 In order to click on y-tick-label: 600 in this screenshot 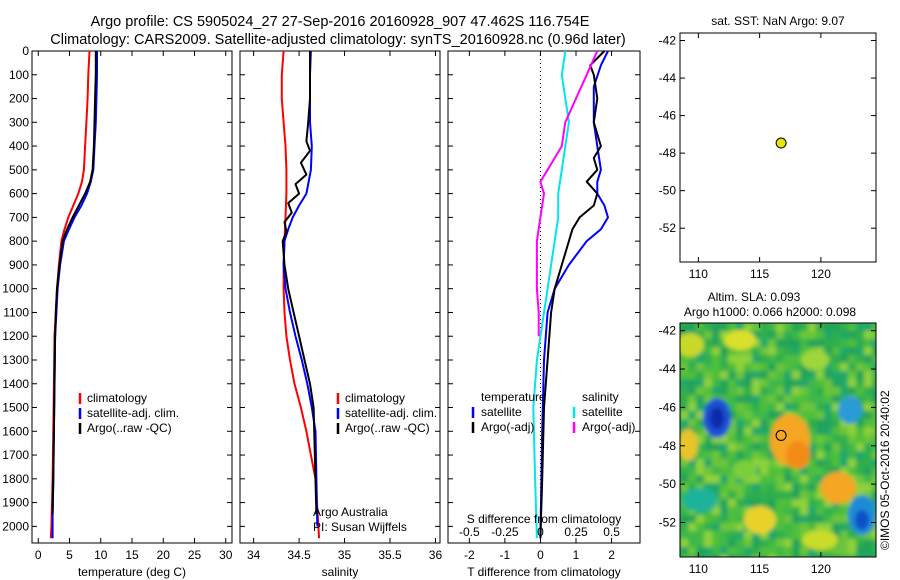, I will do `click(19, 194)`.